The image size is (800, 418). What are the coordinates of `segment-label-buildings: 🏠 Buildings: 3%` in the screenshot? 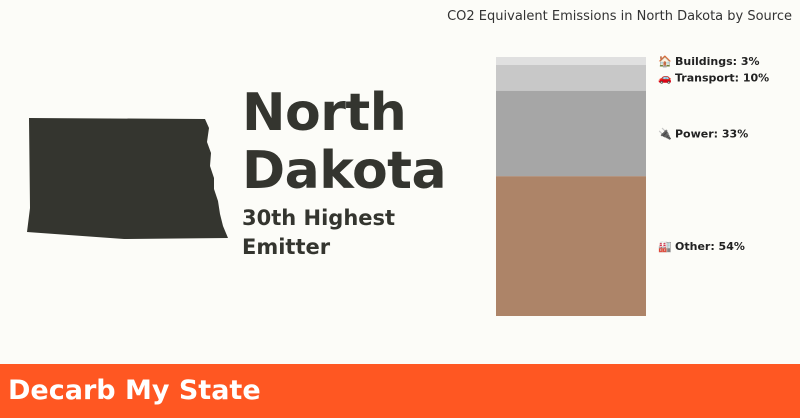 It's located at (709, 61).